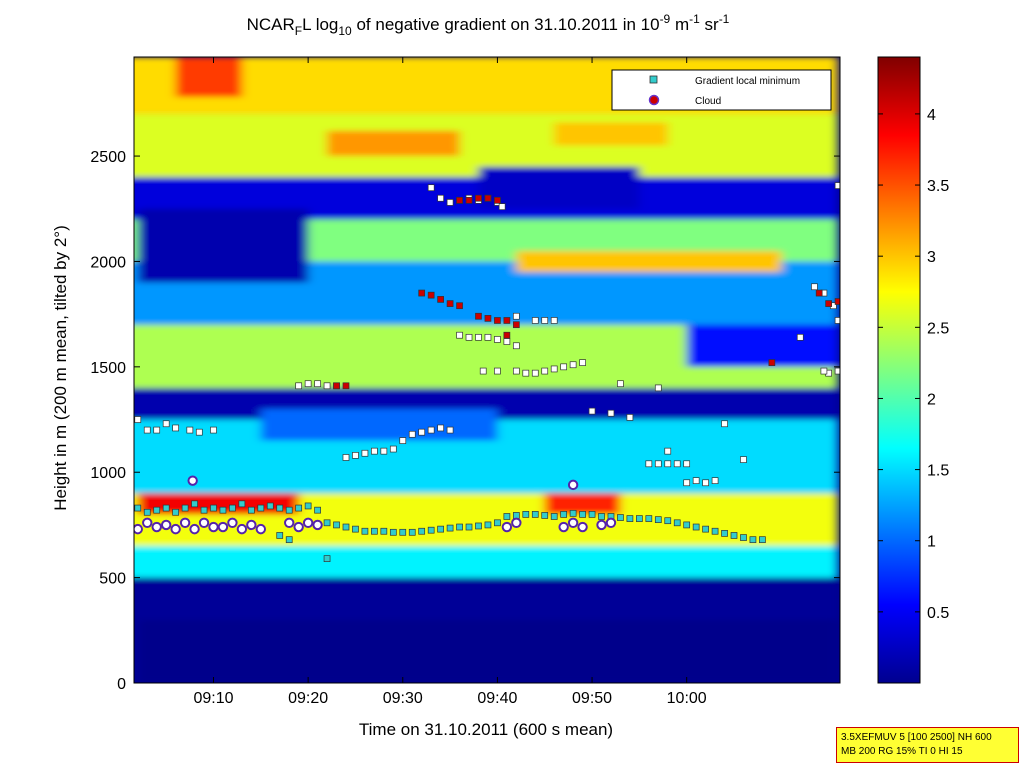 This screenshot has width=1023, height=767. What do you see at coordinates (913, 364) in the screenshot?
I see `colorbar-ticks: 0.5 1 1.5 2 2.5 3 3.5 4` at bounding box center [913, 364].